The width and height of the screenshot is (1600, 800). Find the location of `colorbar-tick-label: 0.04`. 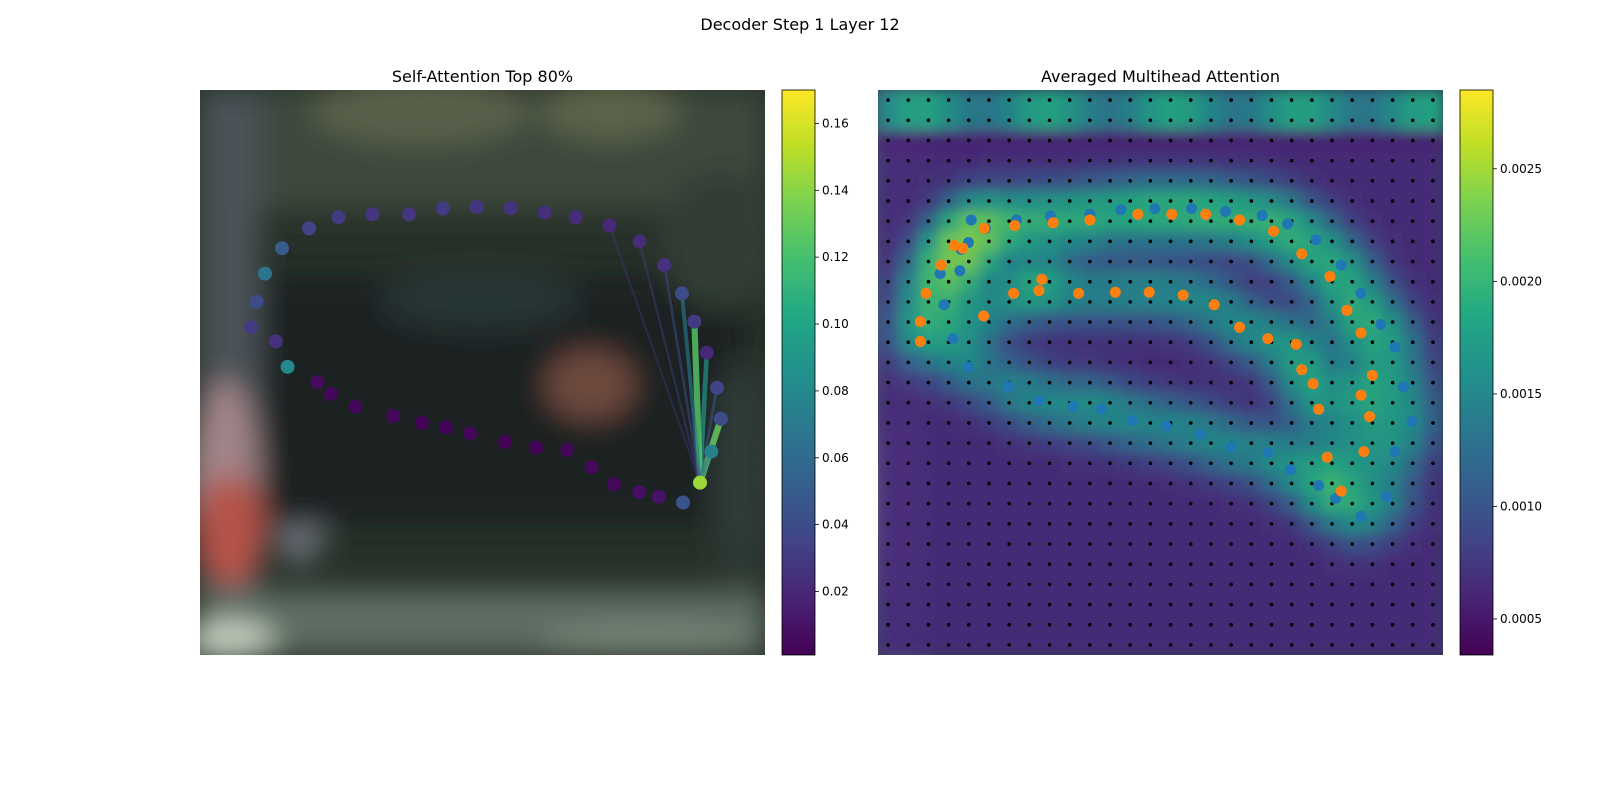

colorbar-tick-label: 0.04 is located at coordinates (835, 525).